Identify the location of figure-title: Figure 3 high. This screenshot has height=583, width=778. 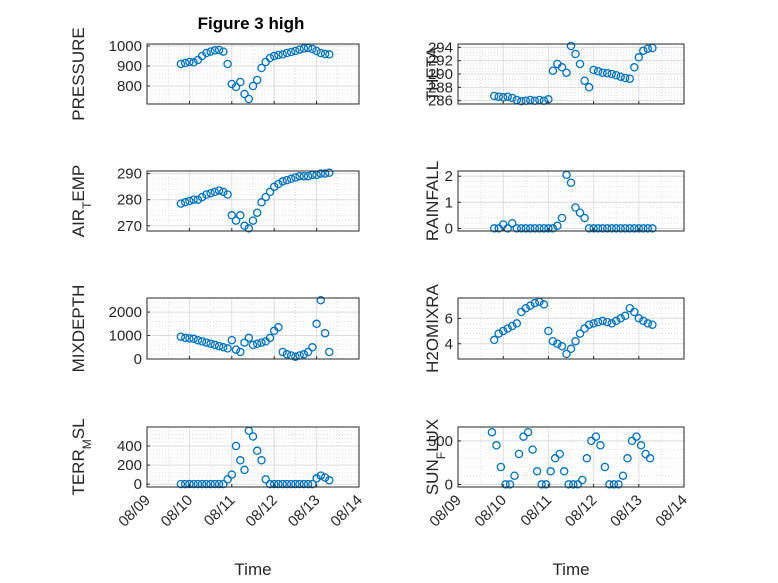
(251, 23).